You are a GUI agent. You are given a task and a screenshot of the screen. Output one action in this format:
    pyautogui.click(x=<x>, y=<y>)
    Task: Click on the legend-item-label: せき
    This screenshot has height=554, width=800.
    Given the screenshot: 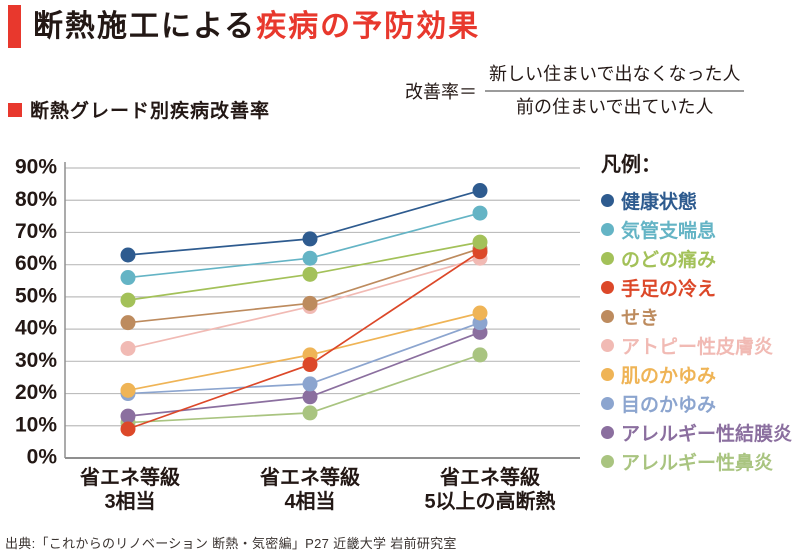 What is the action you would take?
    pyautogui.click(x=640, y=318)
    